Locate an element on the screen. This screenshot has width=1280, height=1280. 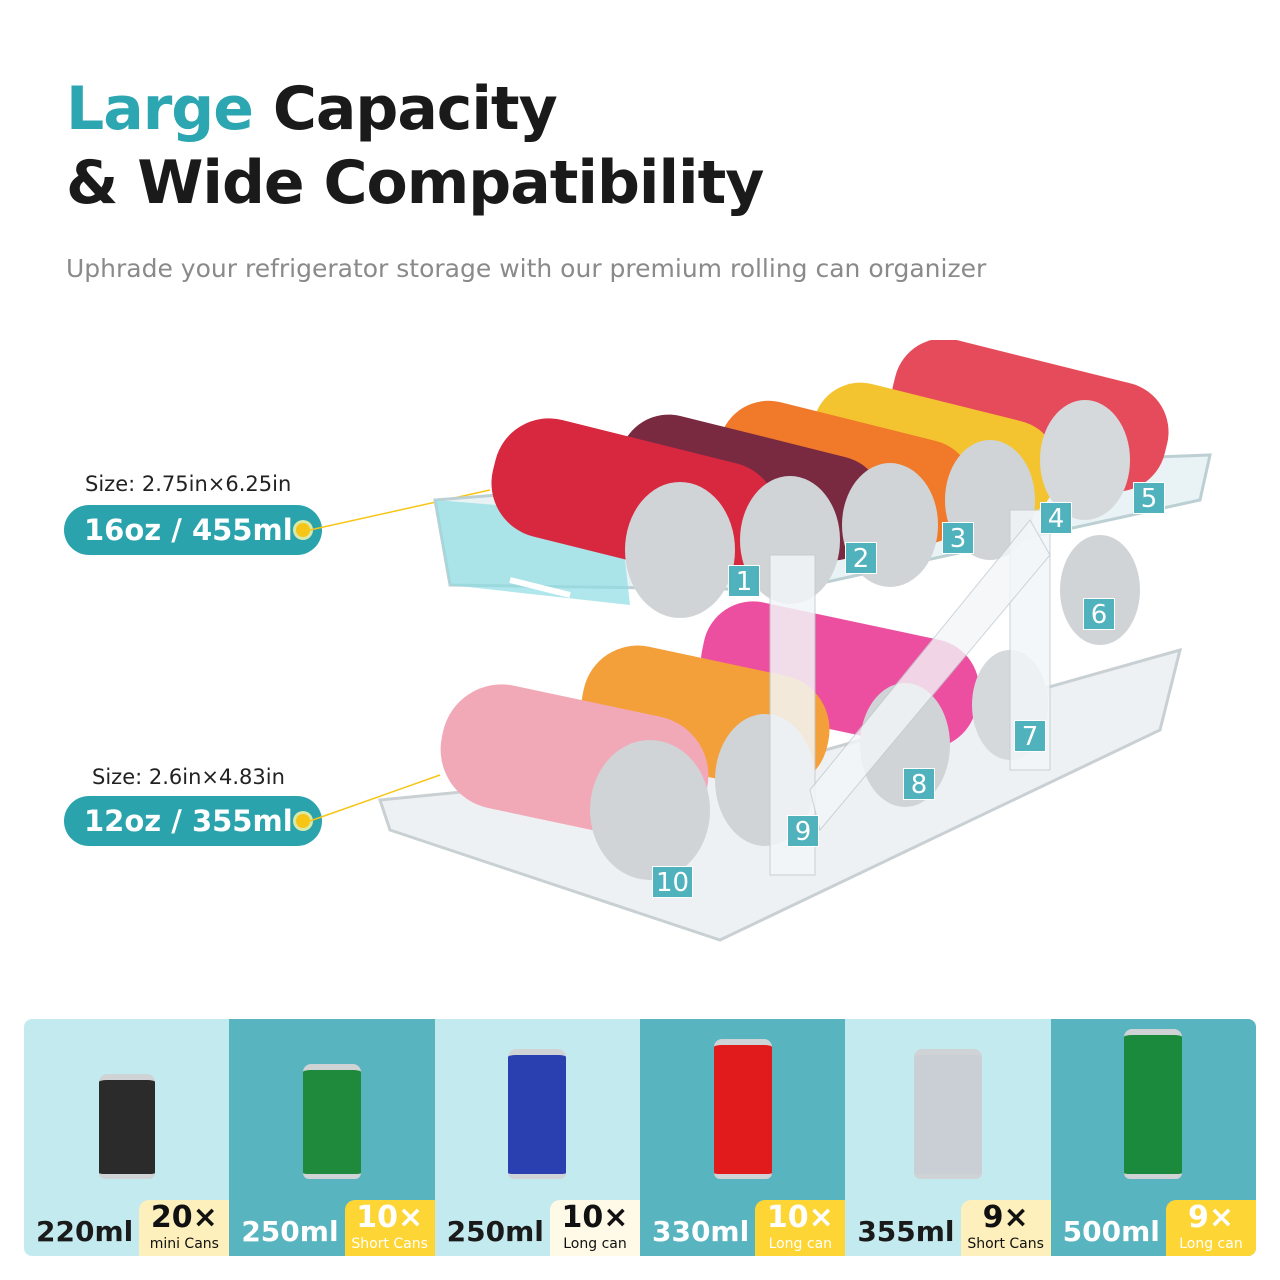
volume-label: 355ml is located at coordinates (906, 1231).